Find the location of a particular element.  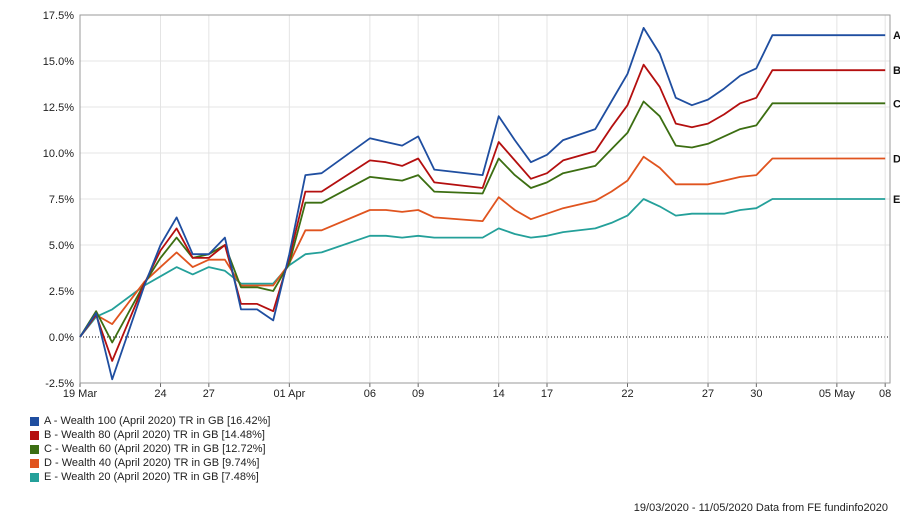

x-tick-label: 14 is located at coordinates (499, 394).